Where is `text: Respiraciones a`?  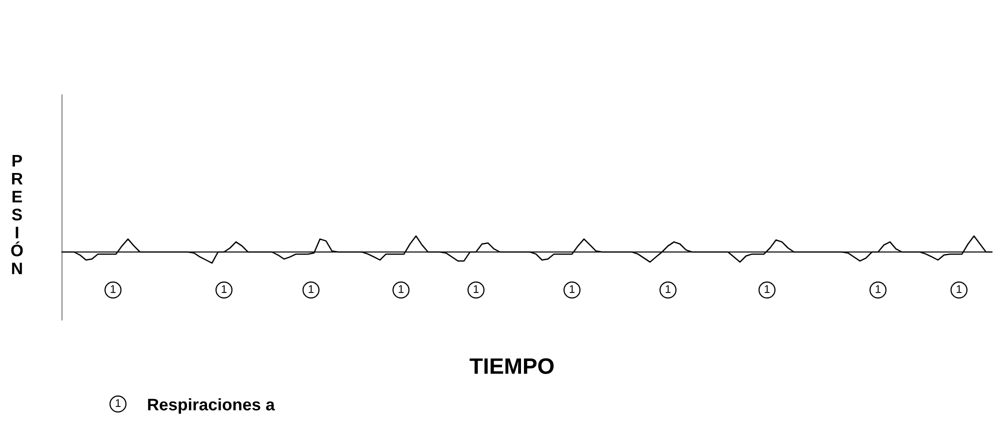 text: Respiraciones a is located at coordinates (211, 406).